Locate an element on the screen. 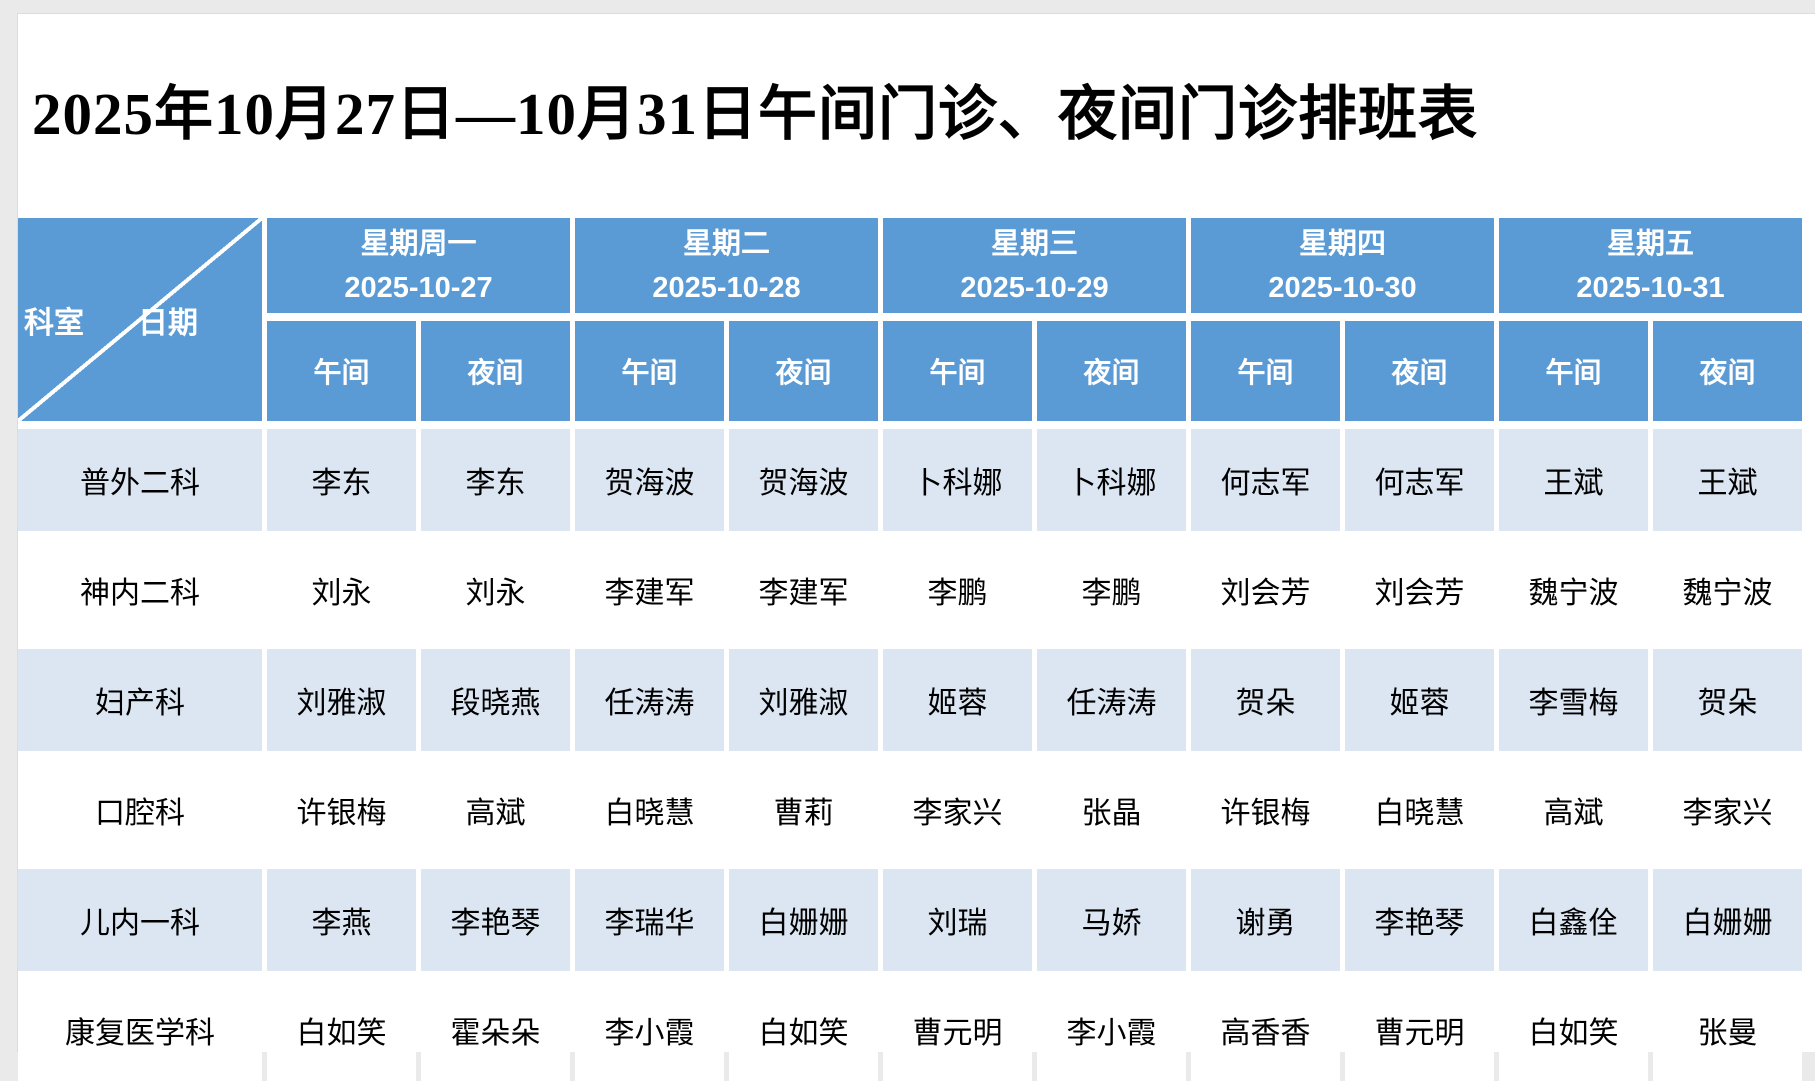 The height and width of the screenshot is (1081, 1815). date-axis-label: 日期 is located at coordinates (168, 323).